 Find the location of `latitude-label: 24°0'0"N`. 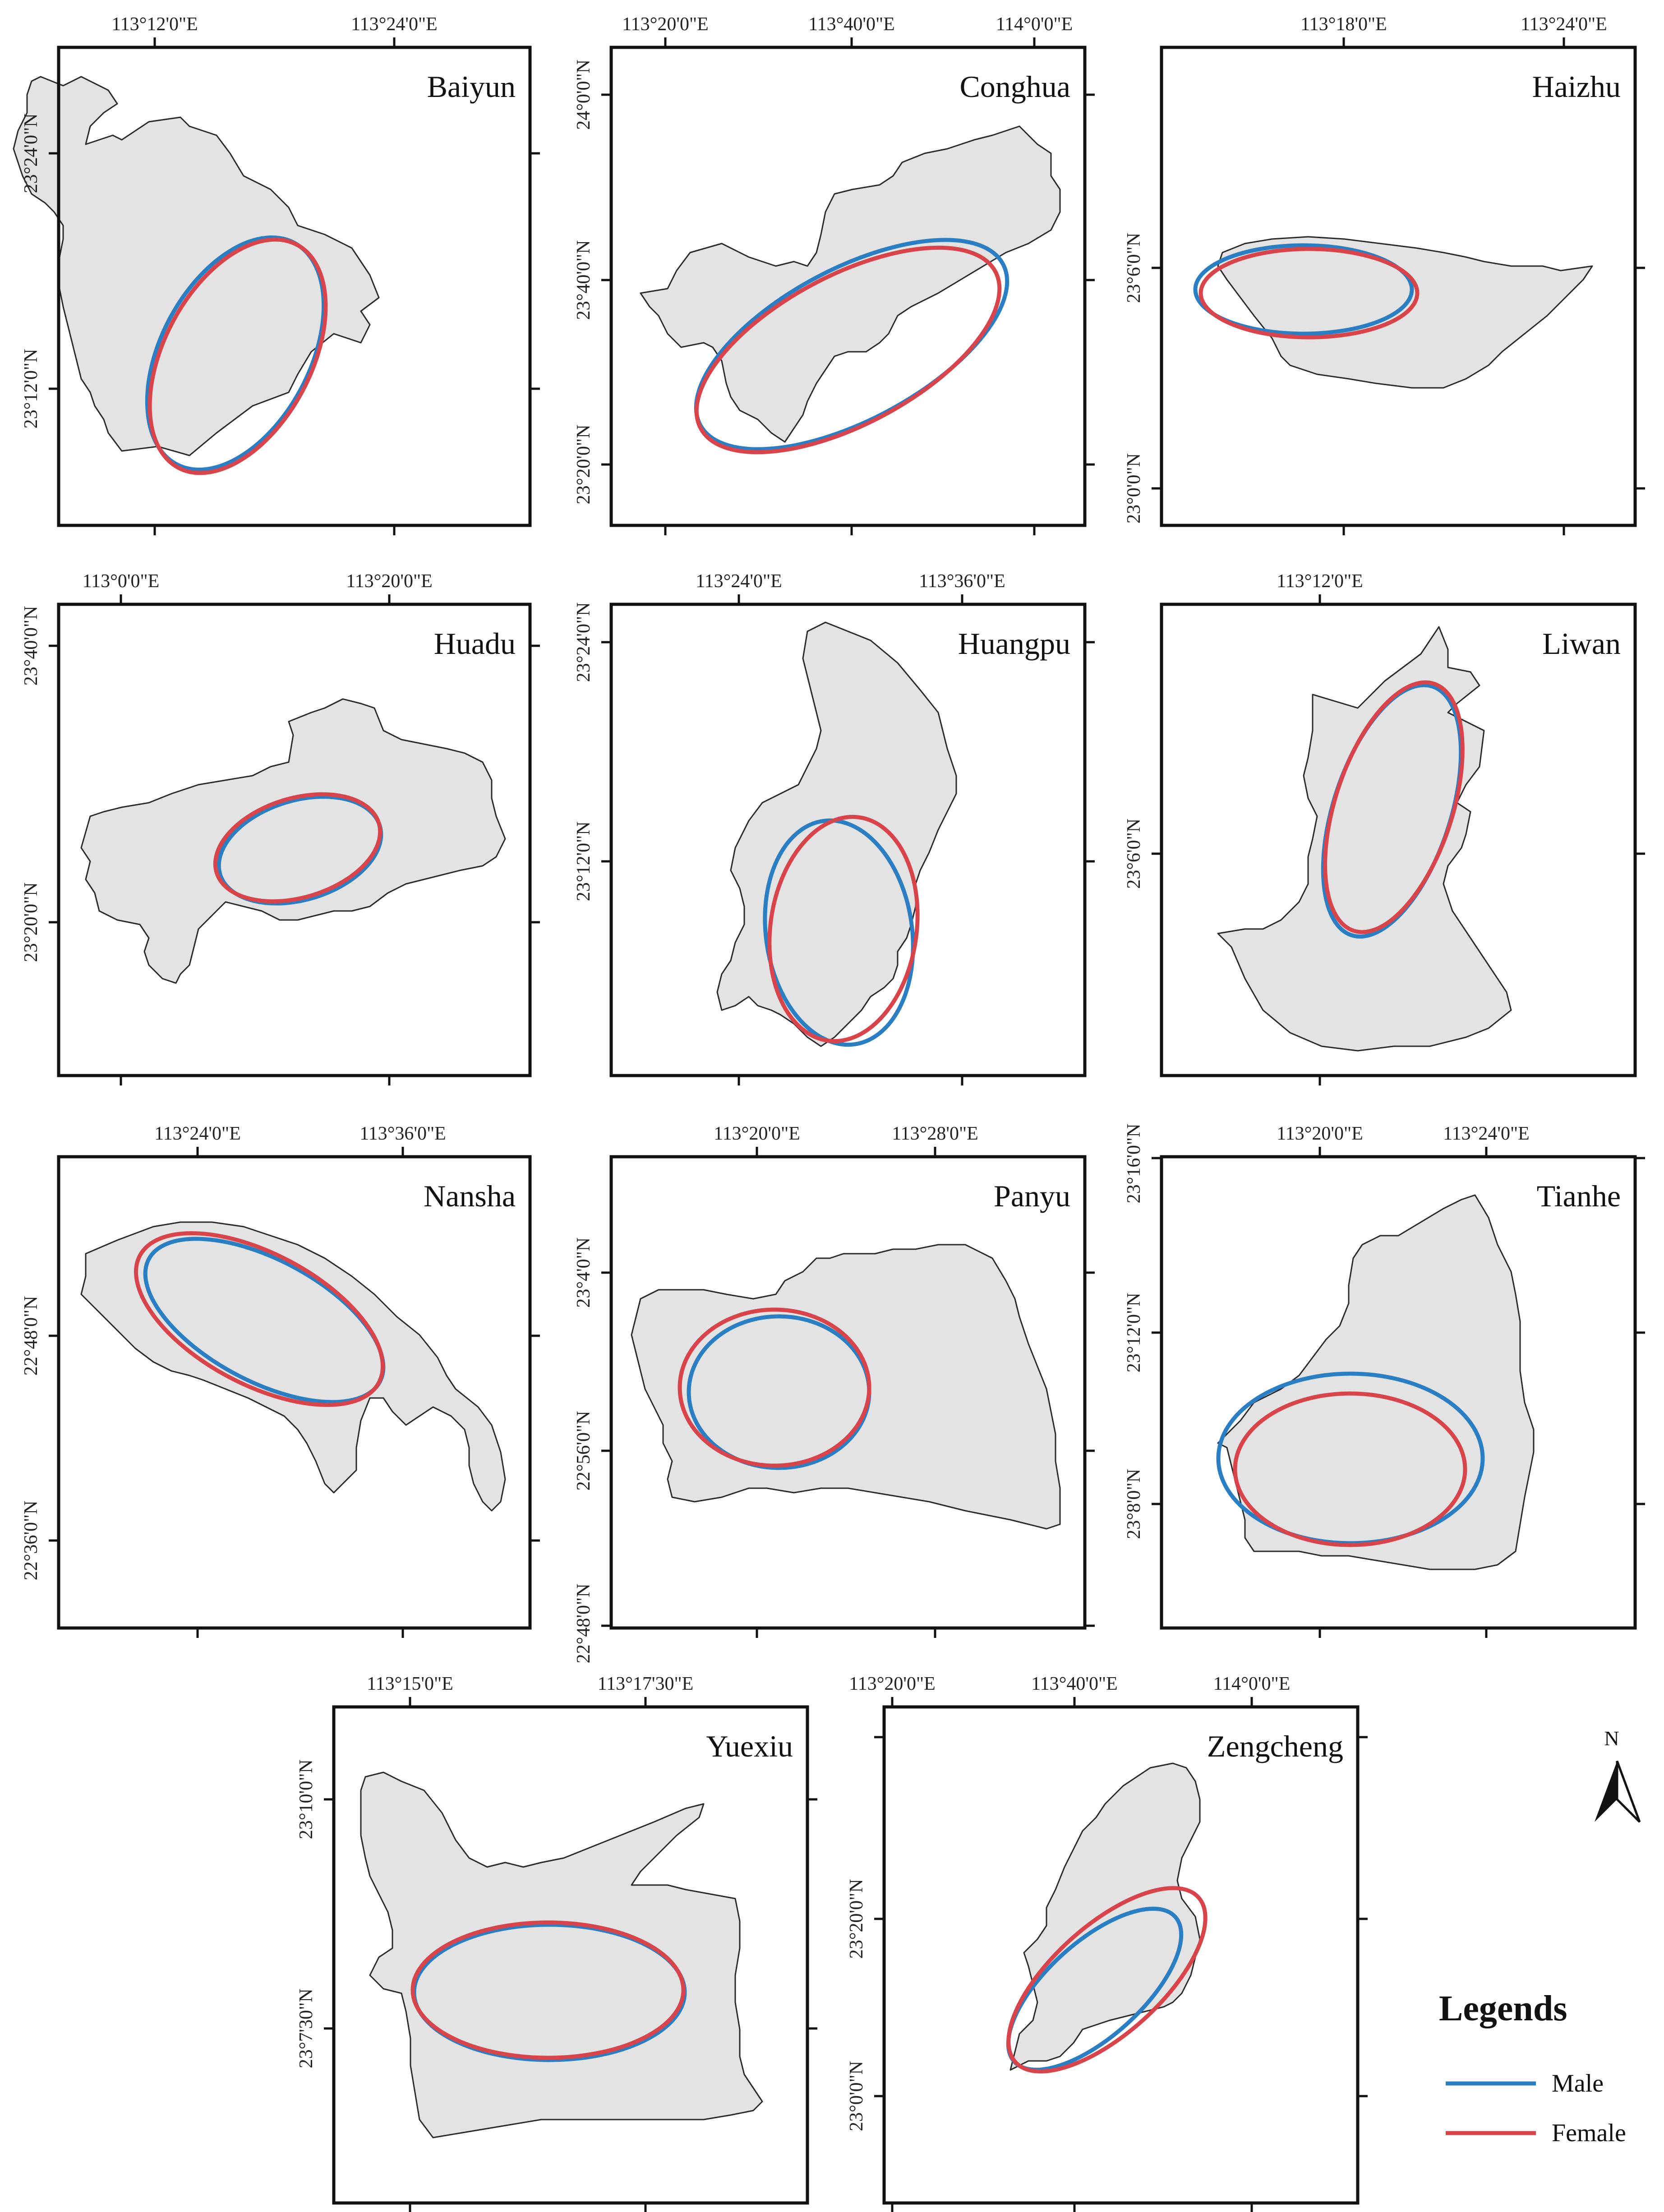

latitude-label: 24°0'0"N is located at coordinates (583, 95).